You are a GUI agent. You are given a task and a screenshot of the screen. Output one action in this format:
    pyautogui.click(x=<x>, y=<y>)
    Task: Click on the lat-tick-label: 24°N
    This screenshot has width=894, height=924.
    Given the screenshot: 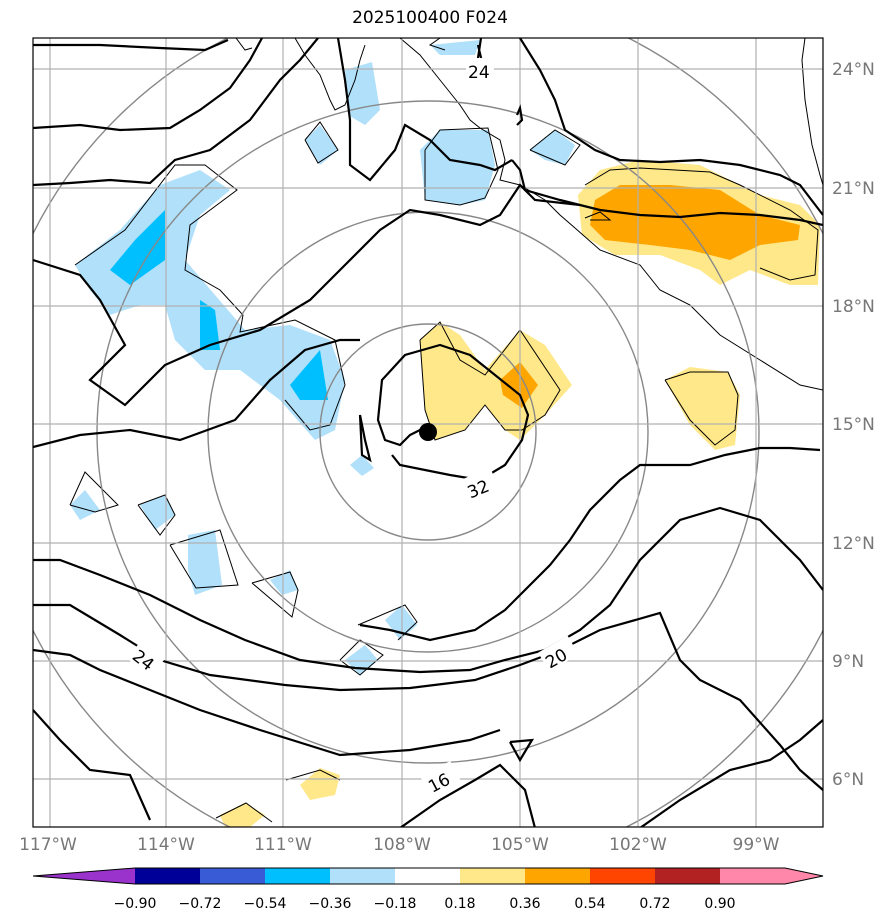 What is the action you would take?
    pyautogui.click(x=853, y=70)
    